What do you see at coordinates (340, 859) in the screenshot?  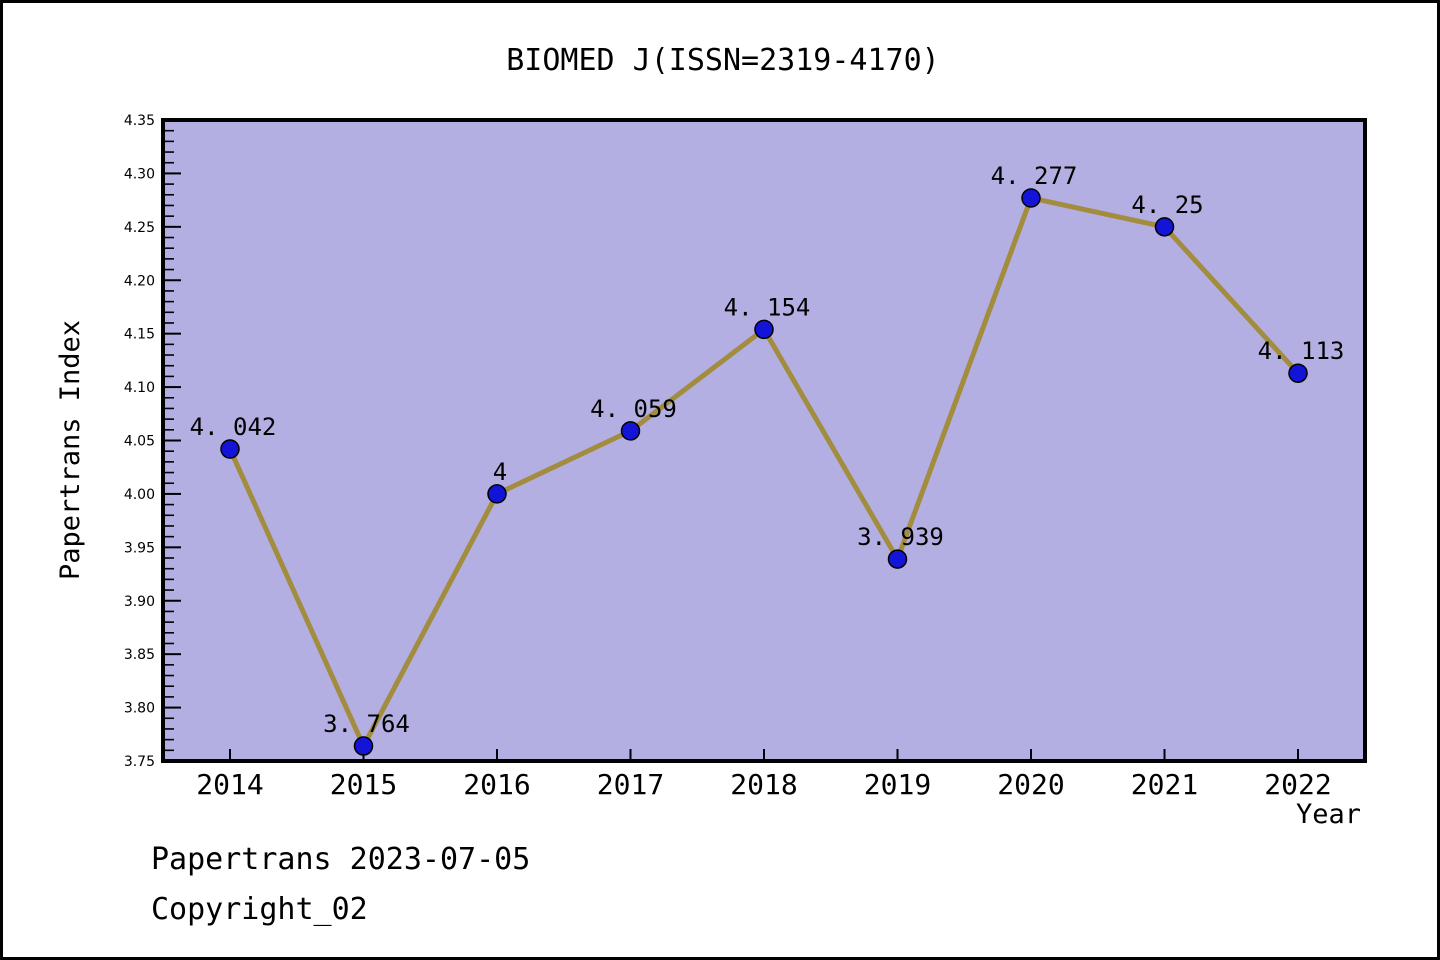 I see `footer-source-date: Papertrans 2023-07-05` at bounding box center [340, 859].